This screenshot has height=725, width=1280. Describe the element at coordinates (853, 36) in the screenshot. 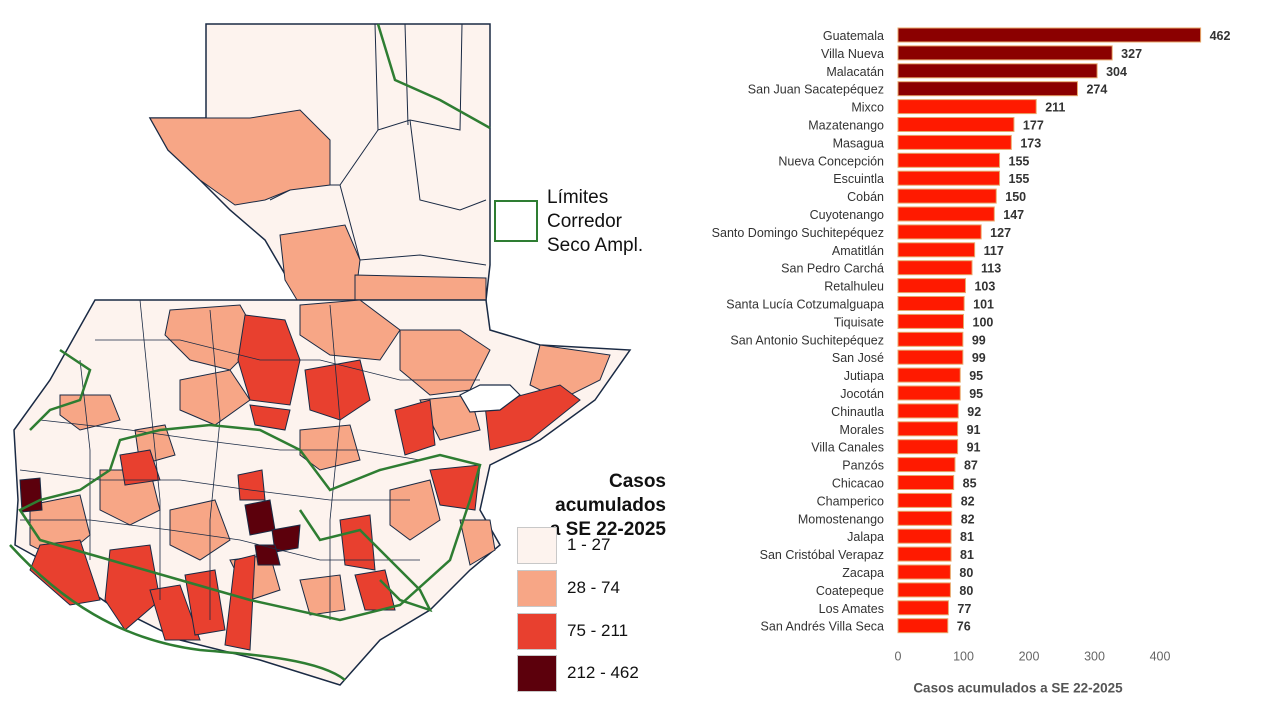

I see `category-label: Guatemala` at that location.